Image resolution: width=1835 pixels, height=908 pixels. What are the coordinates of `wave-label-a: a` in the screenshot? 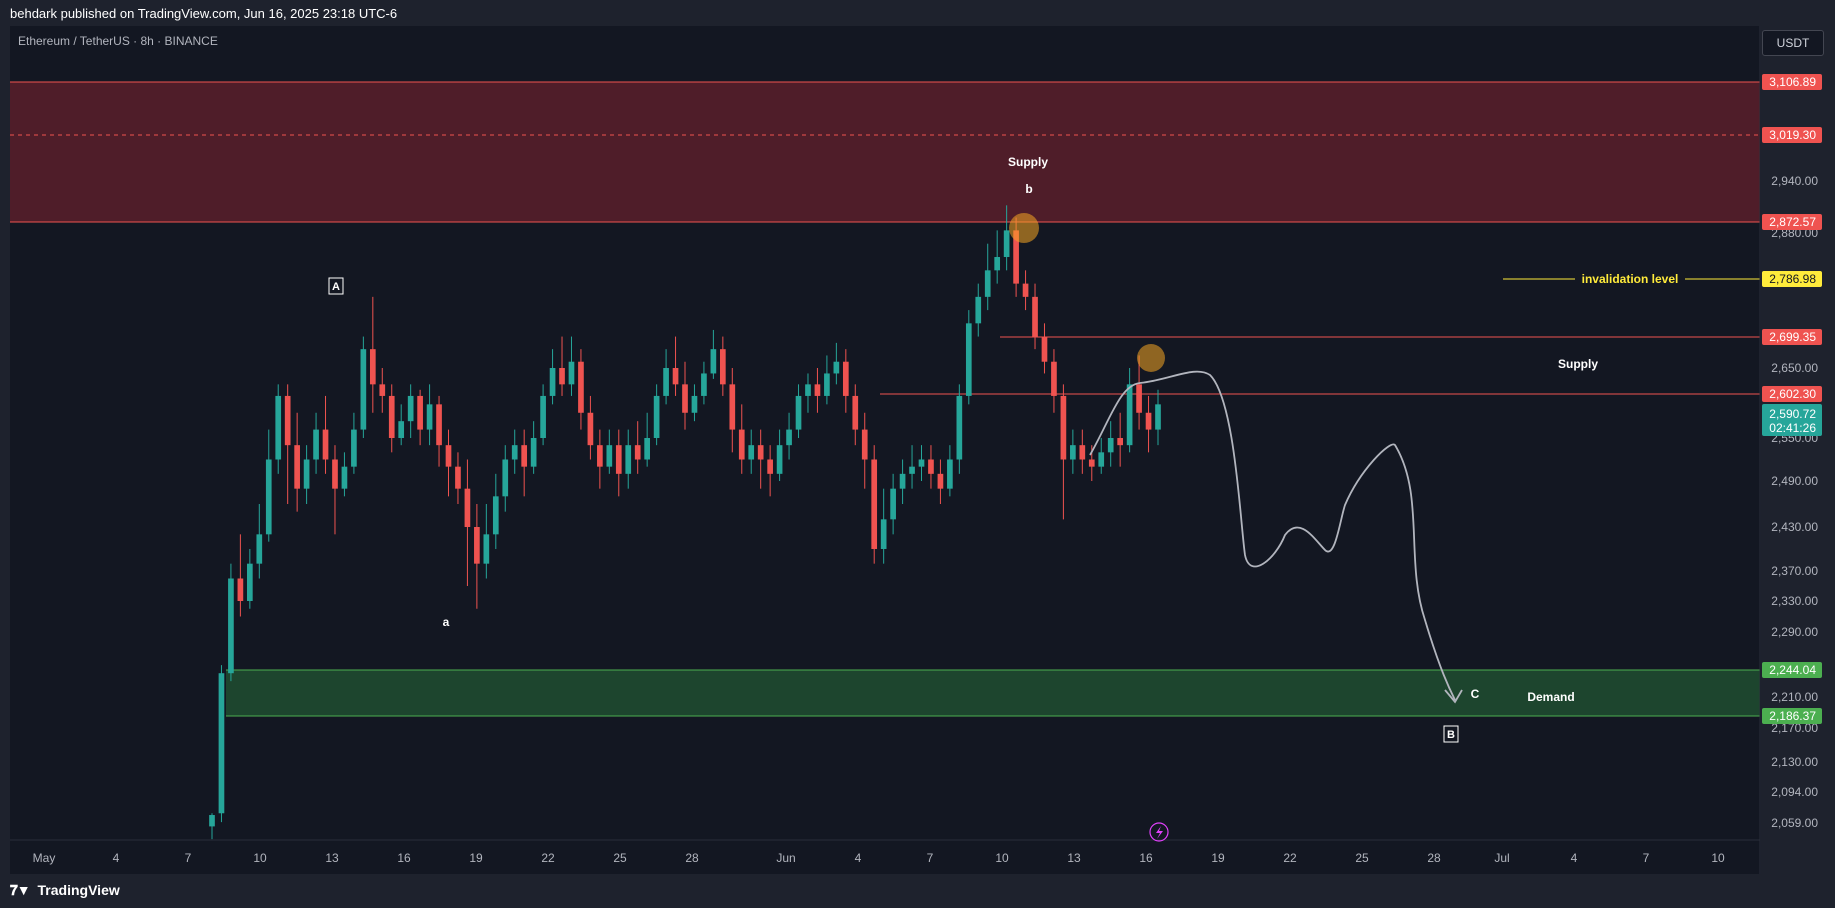 It's located at (446, 622).